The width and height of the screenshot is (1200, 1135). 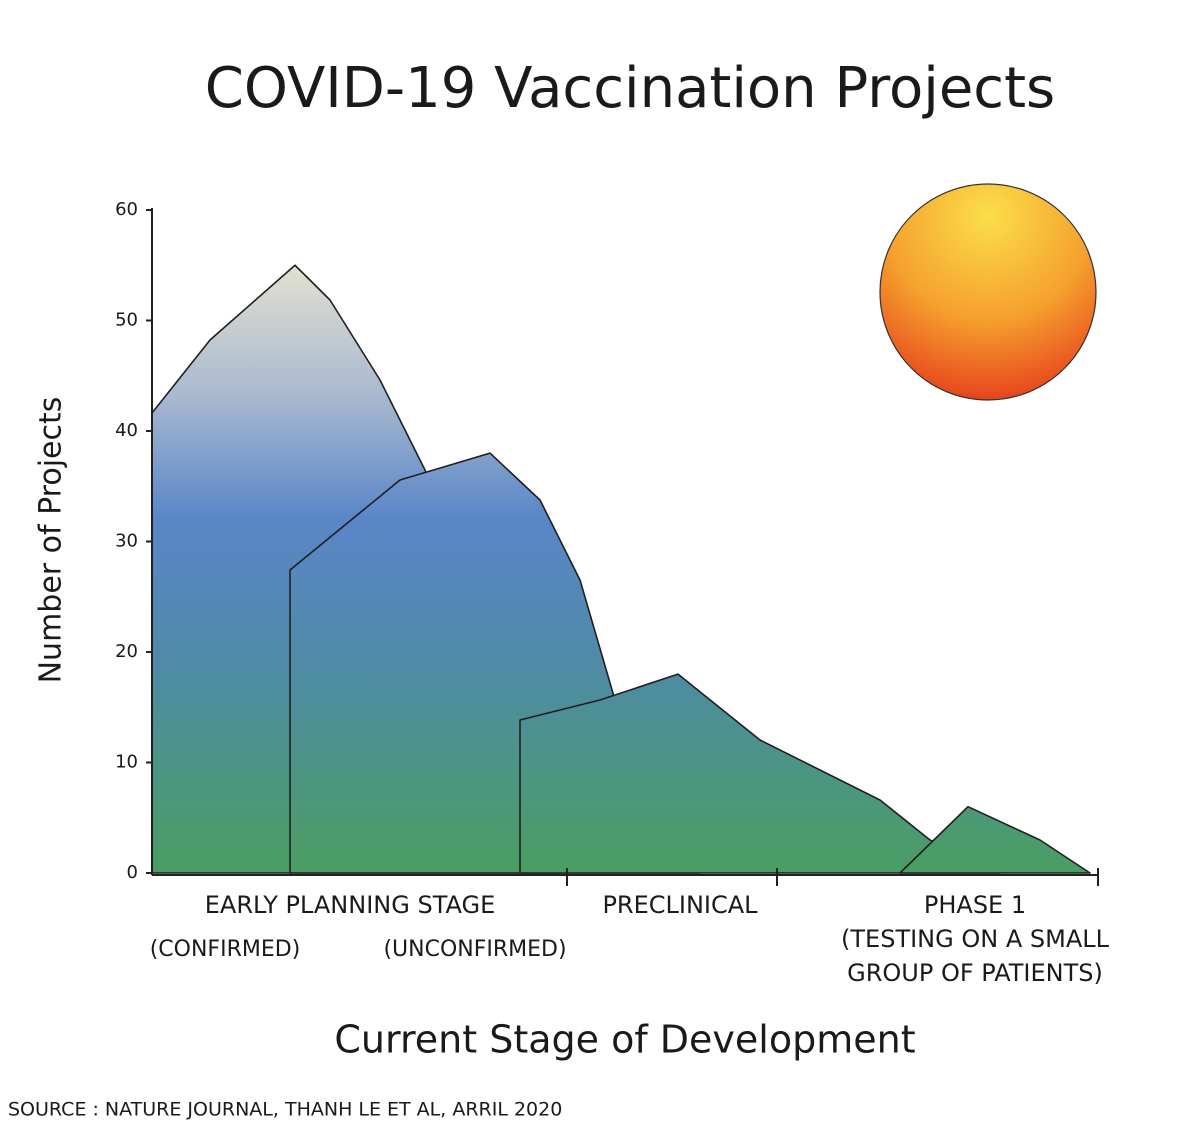 I want to click on stage-note: GROUP OF PATIENTS), so click(x=975, y=973).